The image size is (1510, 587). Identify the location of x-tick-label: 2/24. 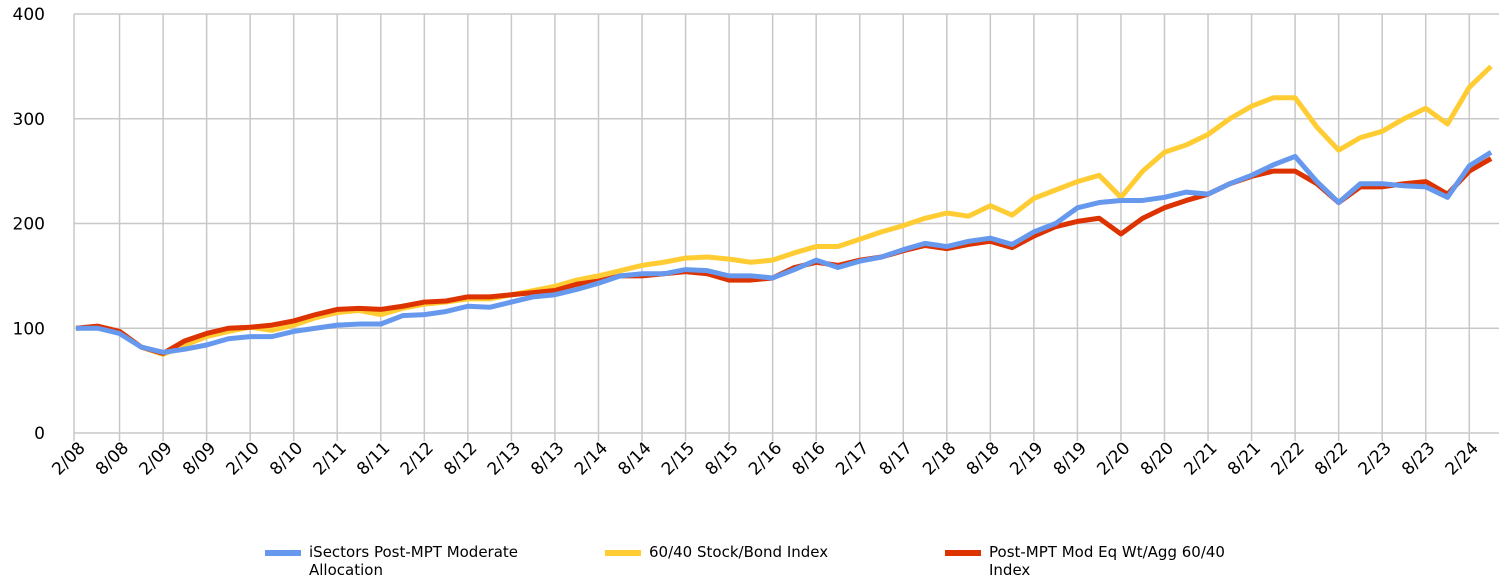
(1462, 458).